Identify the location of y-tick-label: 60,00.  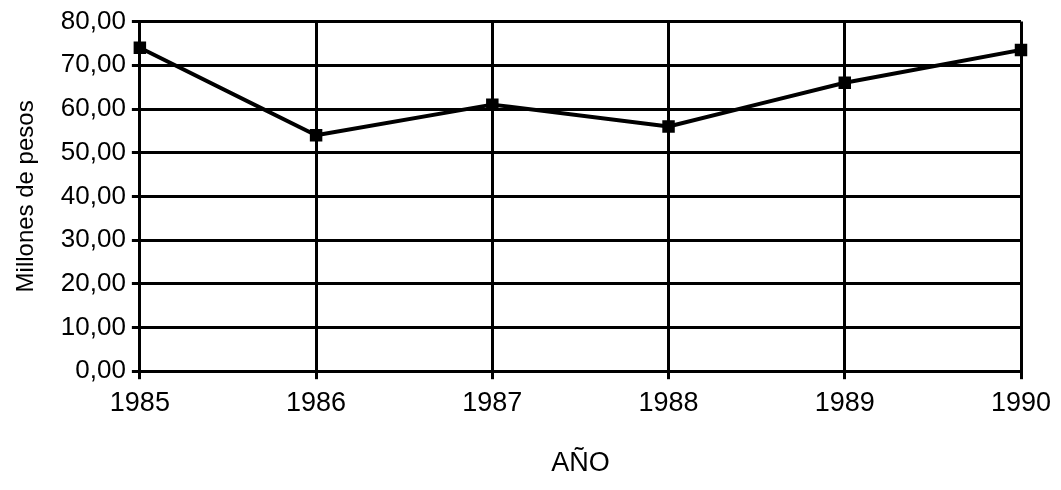
(93, 107).